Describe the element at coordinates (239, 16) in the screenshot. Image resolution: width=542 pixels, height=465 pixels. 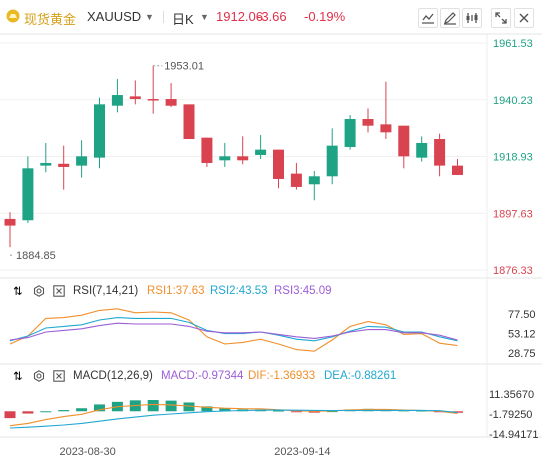
I see `last-price: 1912.06` at that location.